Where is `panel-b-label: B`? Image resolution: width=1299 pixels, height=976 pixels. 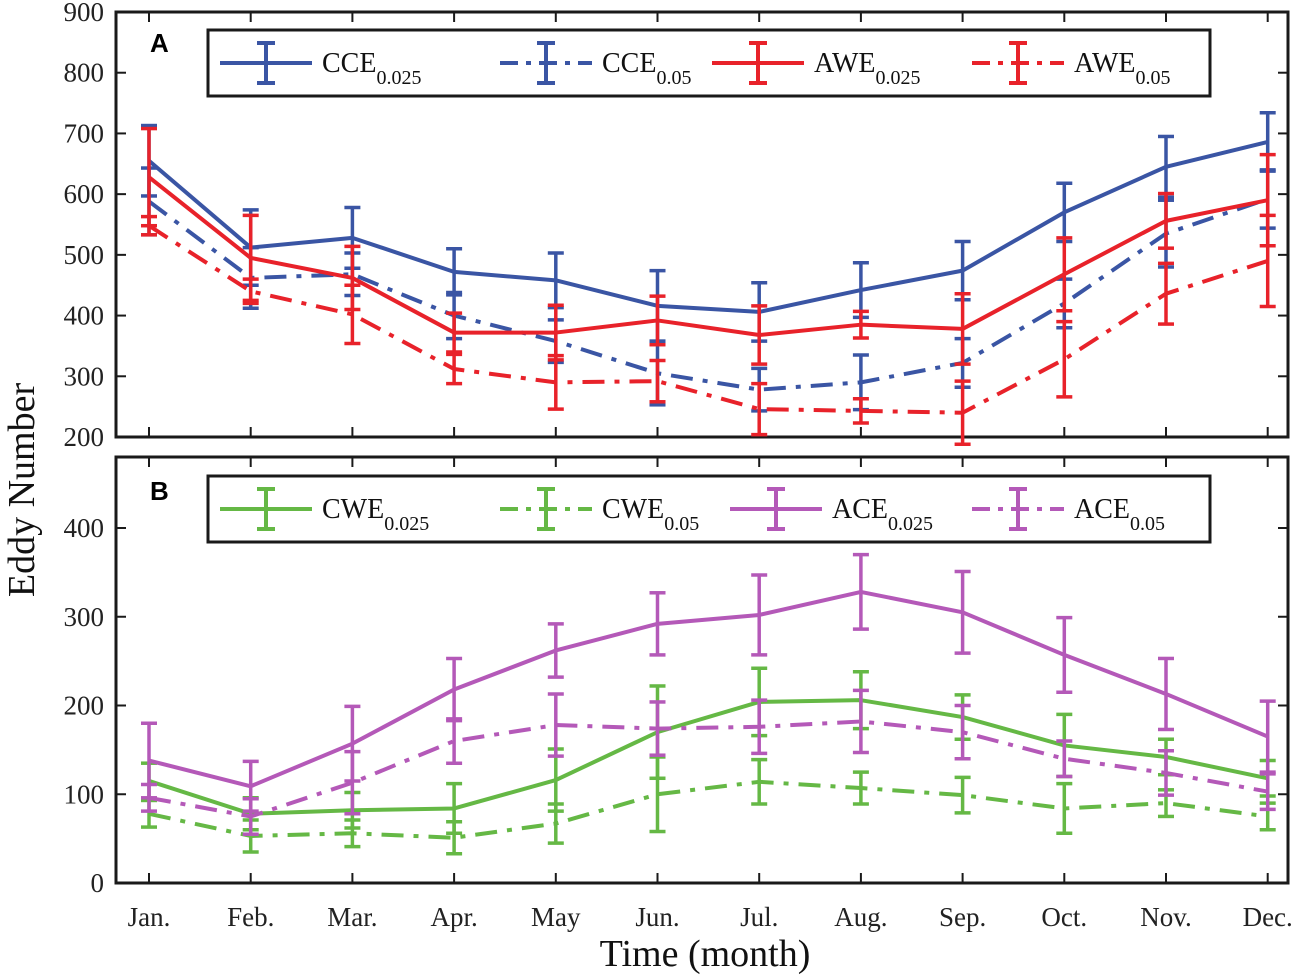
panel-b-label: B is located at coordinates (159, 491).